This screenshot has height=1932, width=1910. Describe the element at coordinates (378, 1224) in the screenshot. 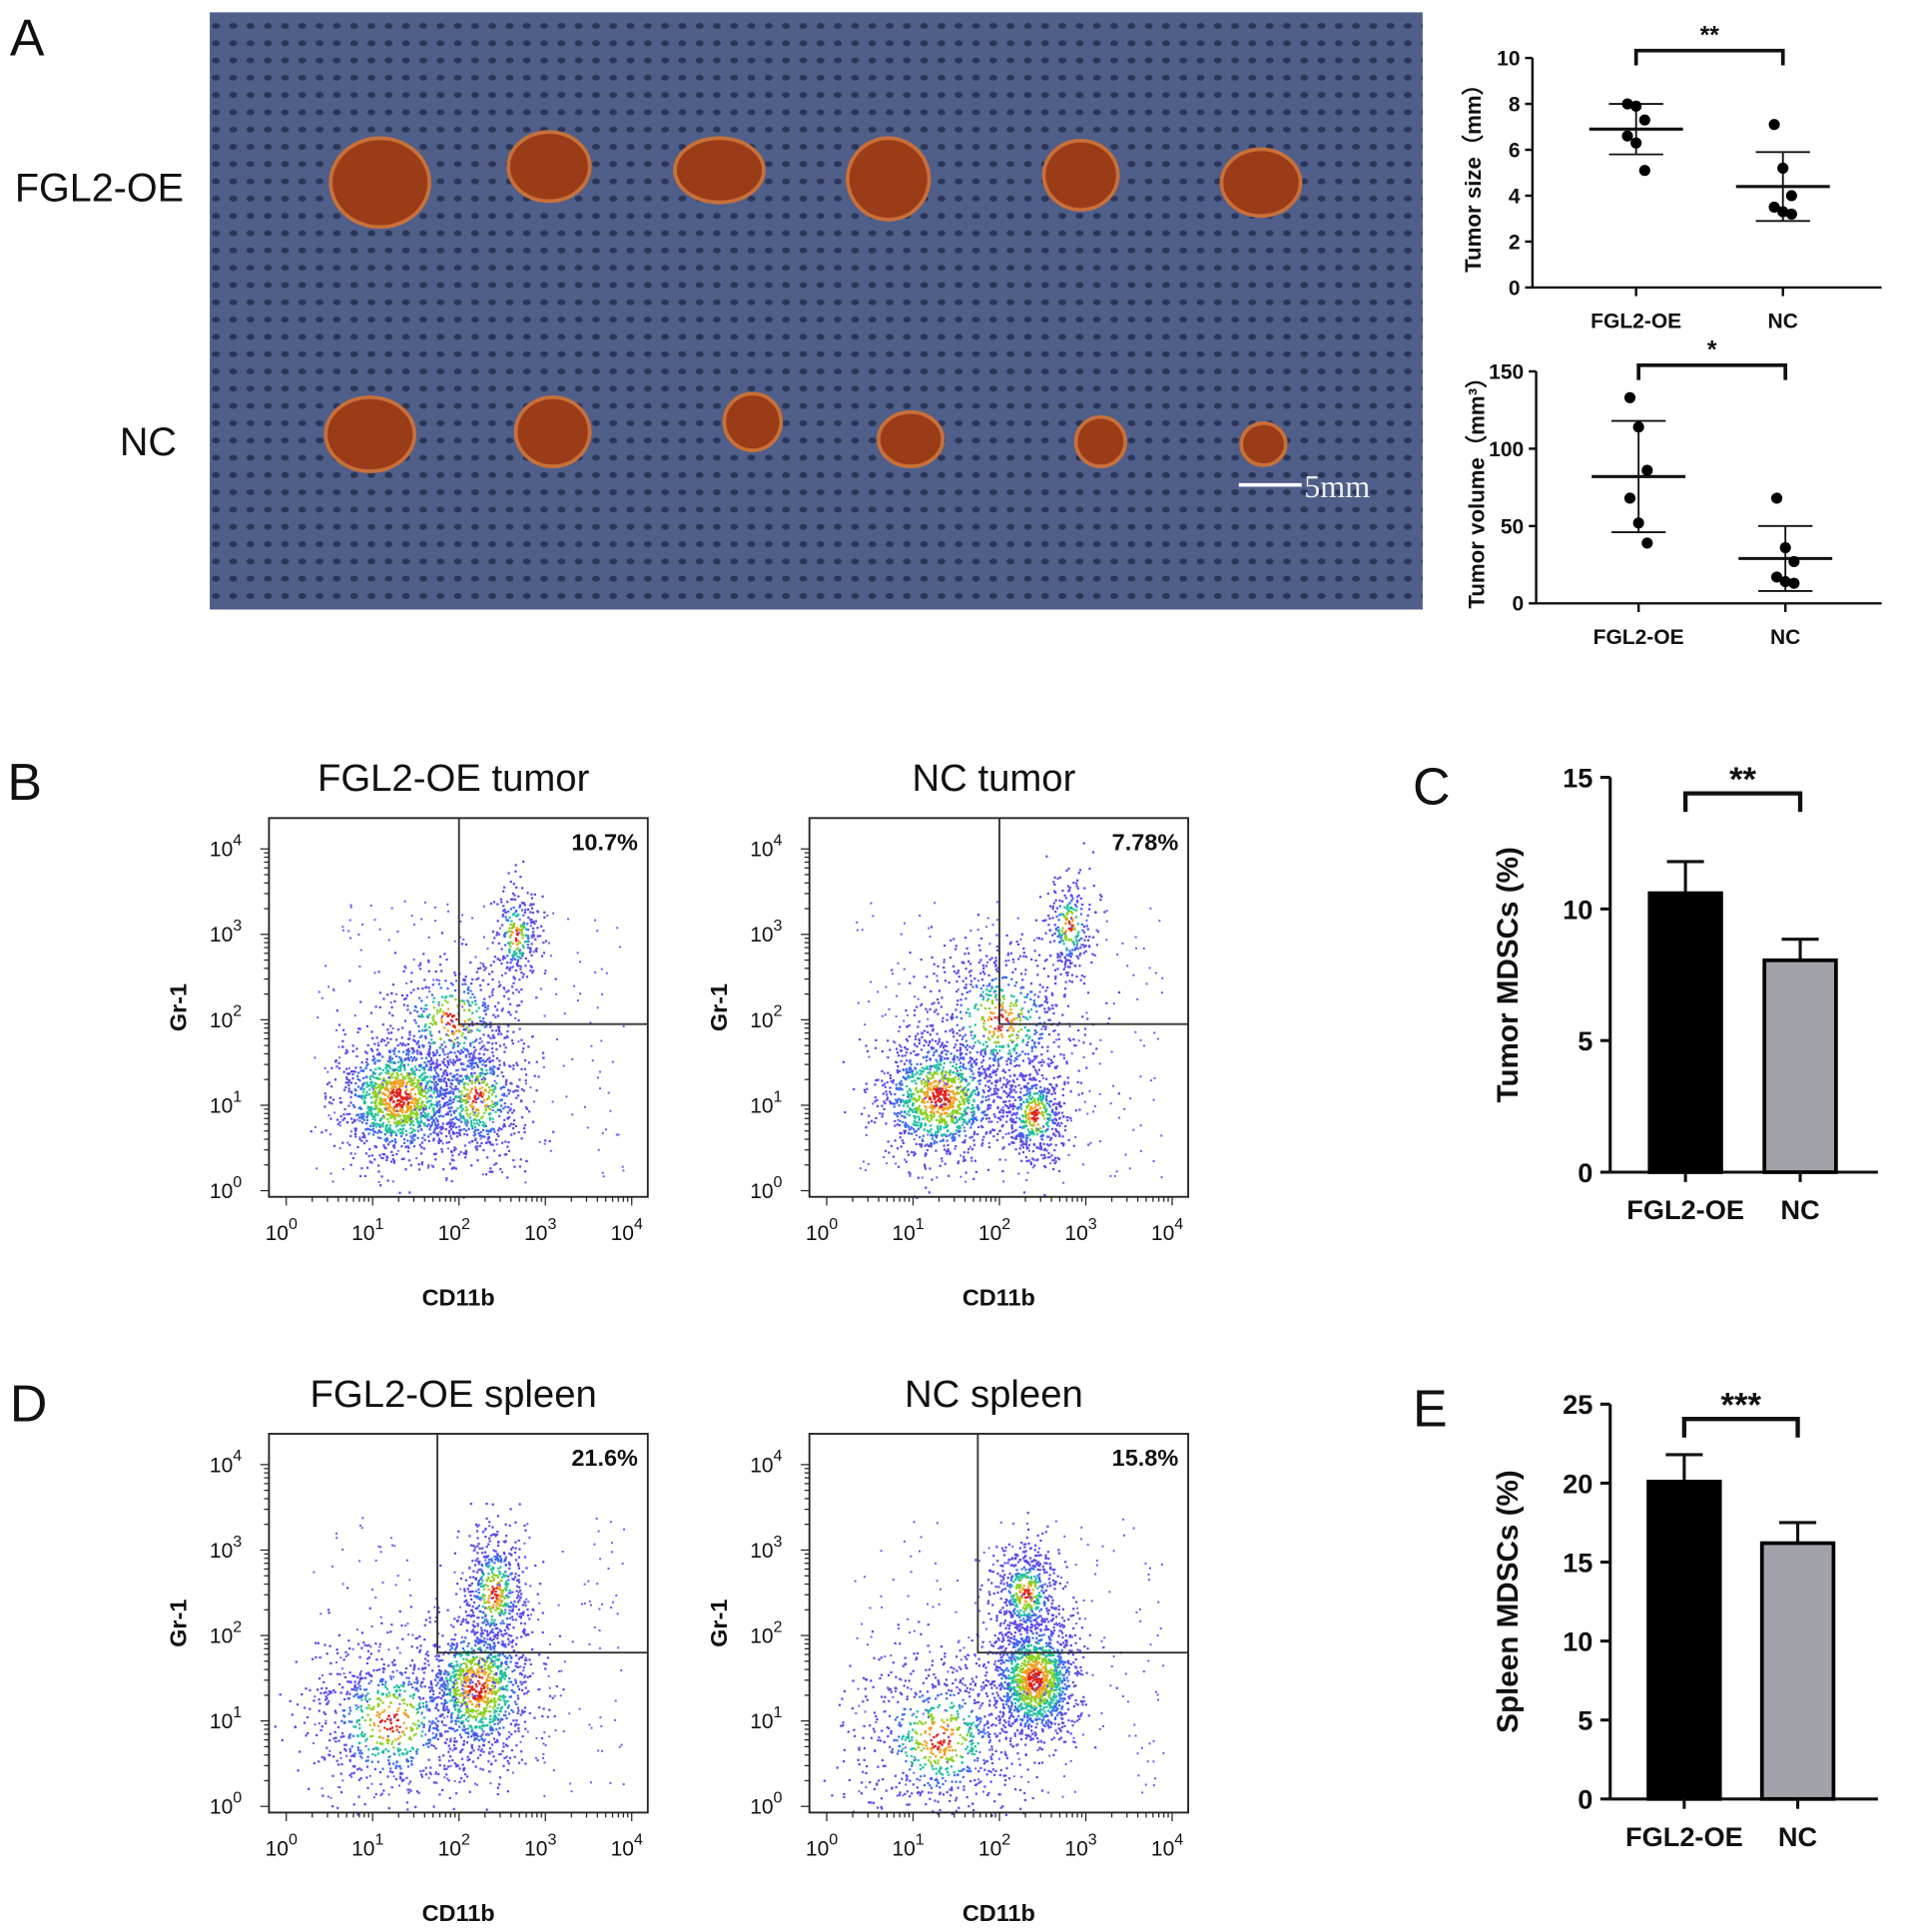

I see `tick-exponent: 1` at that location.